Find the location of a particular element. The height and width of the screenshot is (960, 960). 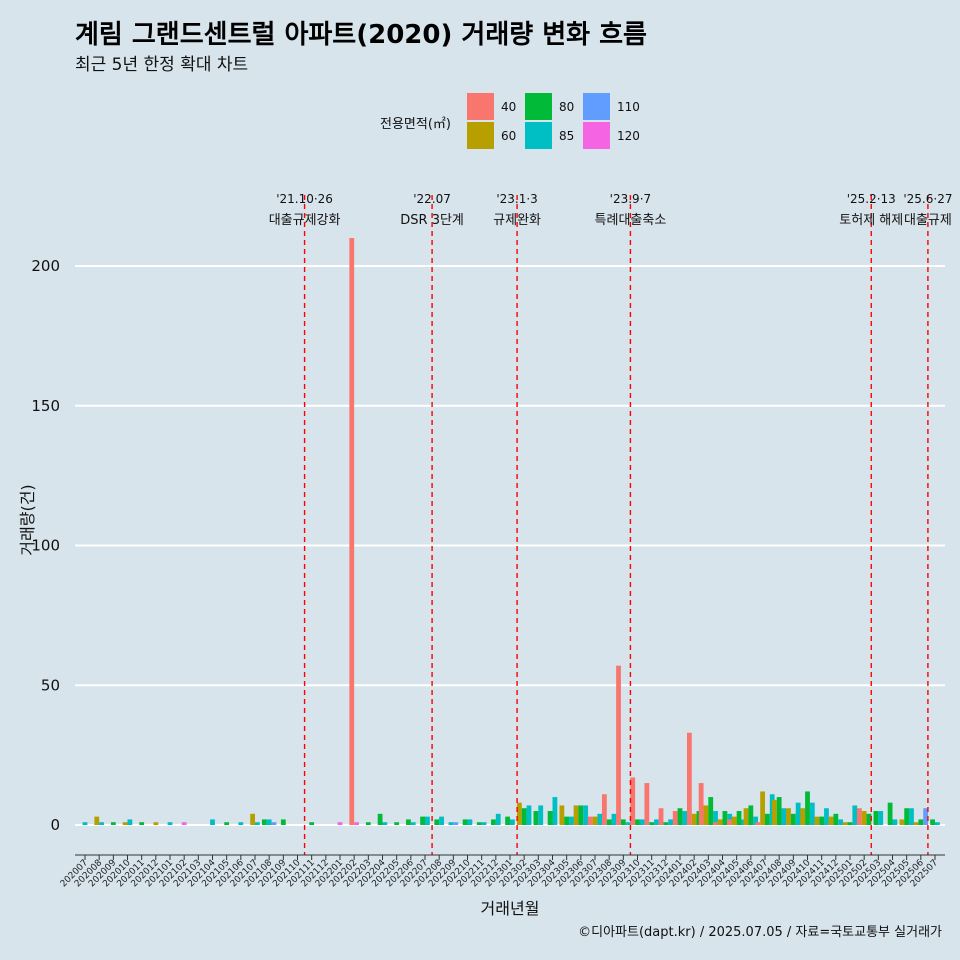

chart-subtitle: 최근 5년 한정 확대 차트 is located at coordinates (161, 65).